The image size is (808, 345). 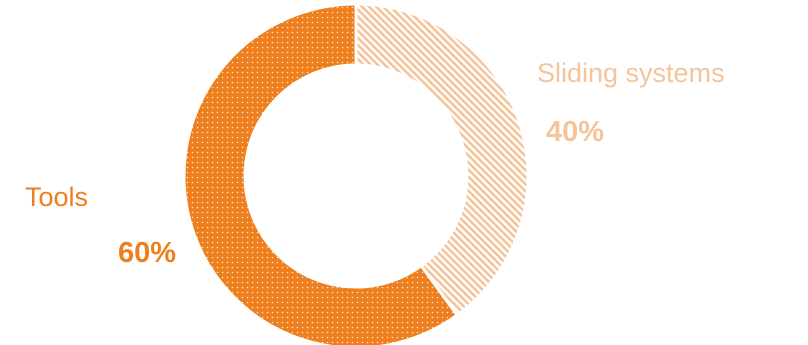 I want to click on slice-label-sliding-systems: Sliding systems, so click(x=631, y=73).